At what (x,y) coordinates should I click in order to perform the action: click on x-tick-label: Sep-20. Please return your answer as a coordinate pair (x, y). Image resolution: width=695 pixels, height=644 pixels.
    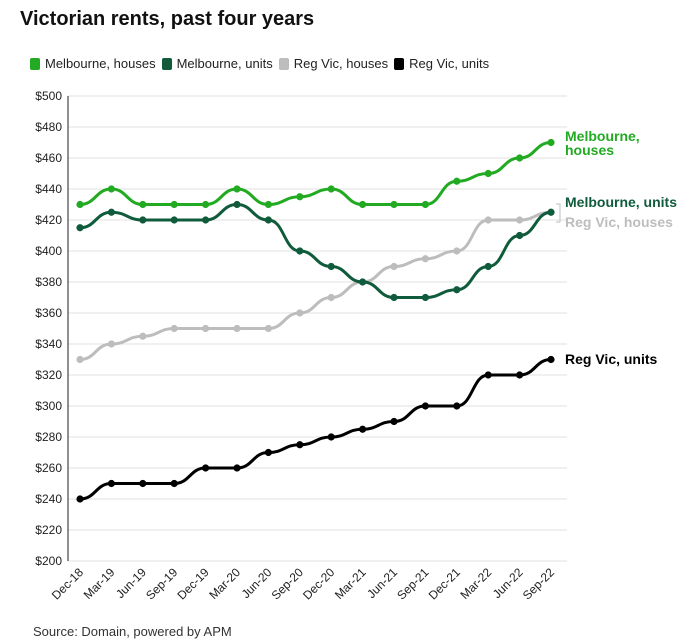
    Looking at the image, I should click on (287, 583).